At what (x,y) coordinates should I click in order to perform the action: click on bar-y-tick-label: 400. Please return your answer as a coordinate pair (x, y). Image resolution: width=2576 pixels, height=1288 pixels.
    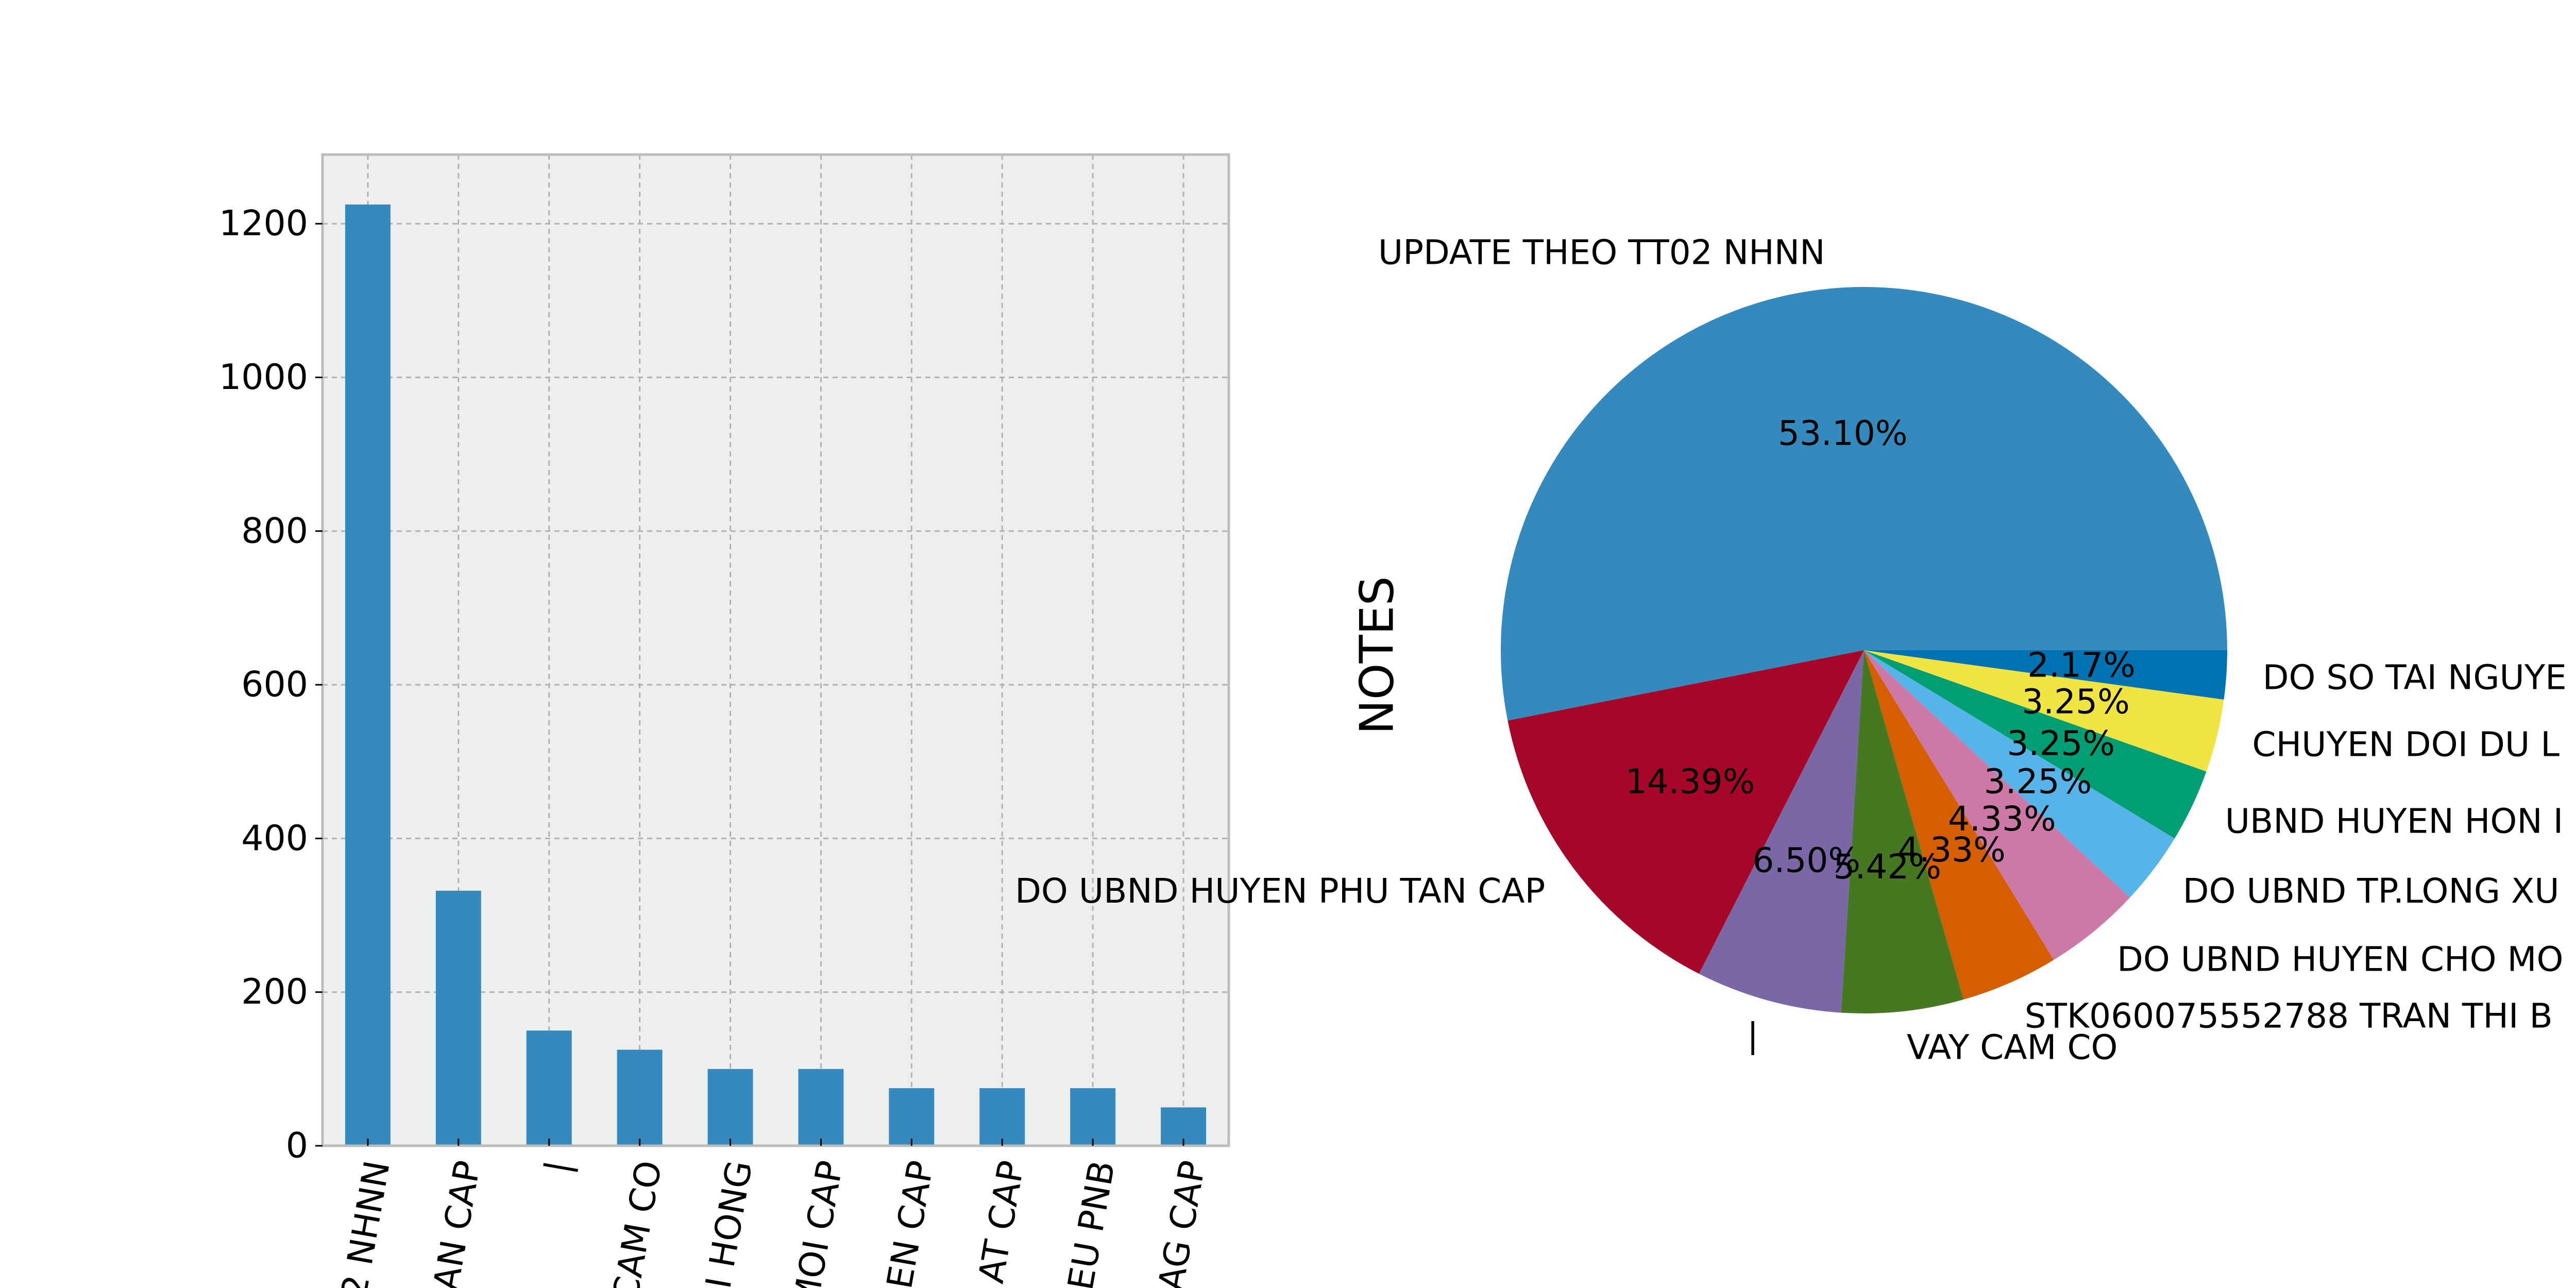
    Looking at the image, I should click on (274, 838).